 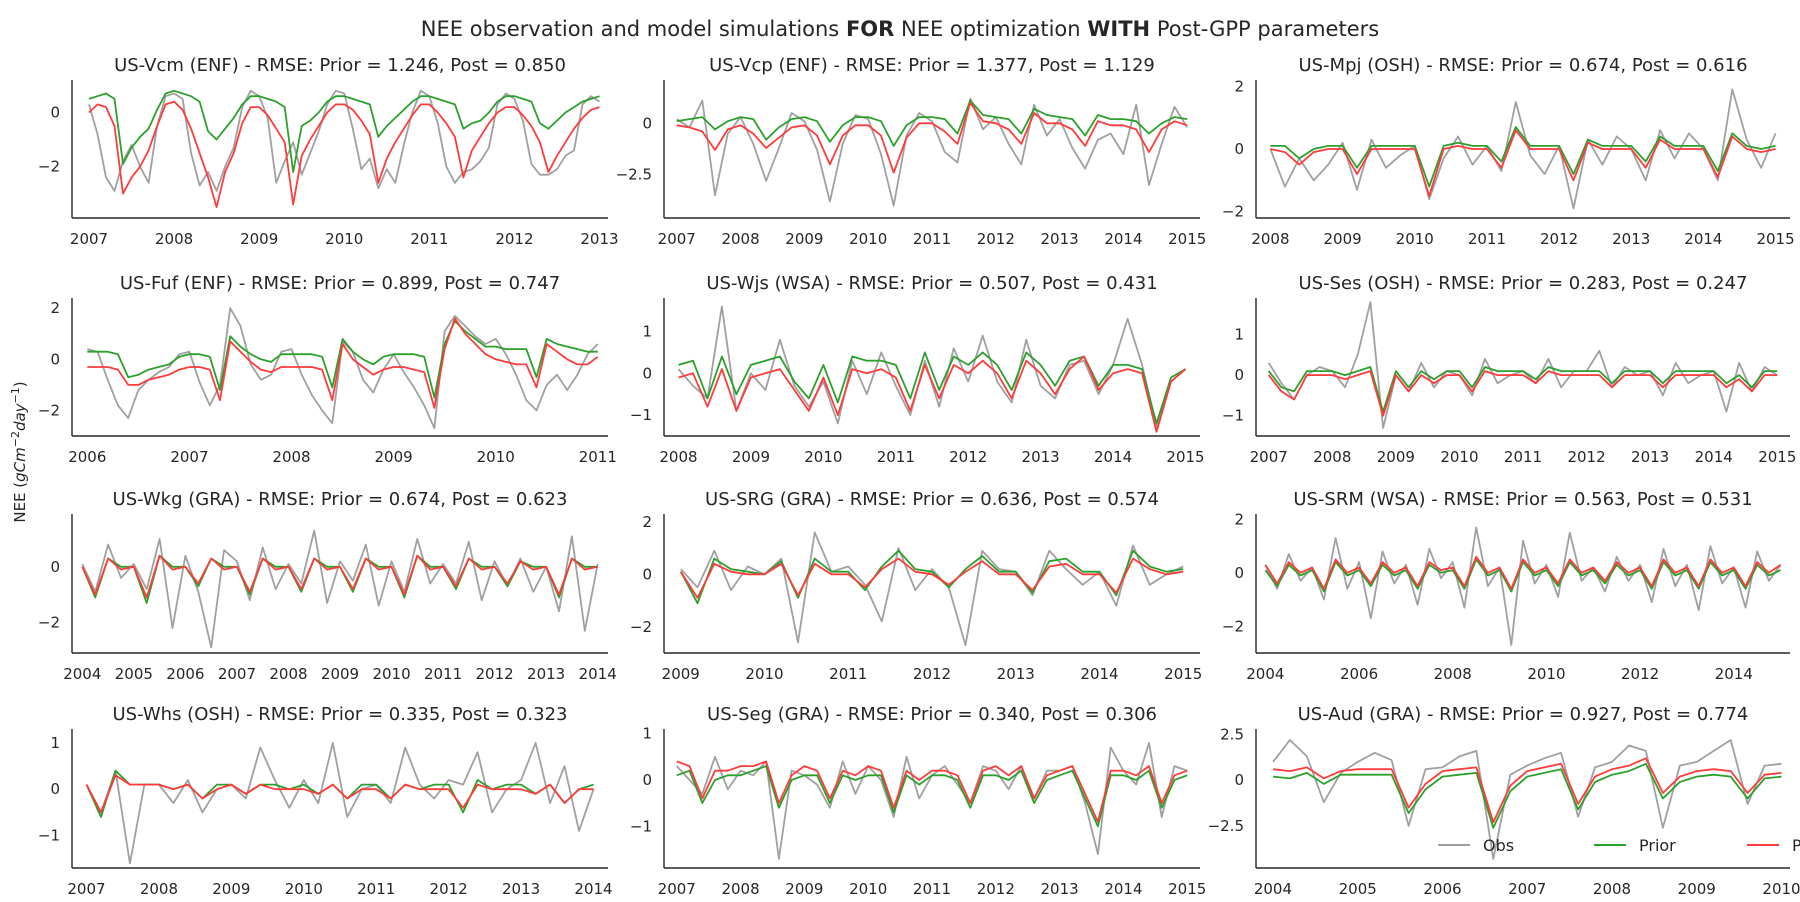 I want to click on y-label-end: ), so click(x=20, y=384).